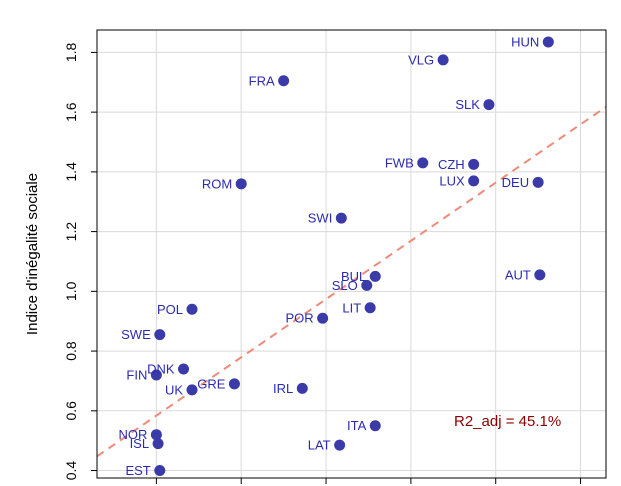 The image size is (621, 486). Describe the element at coordinates (320, 218) in the screenshot. I see `point-label-swi: SWI` at that location.